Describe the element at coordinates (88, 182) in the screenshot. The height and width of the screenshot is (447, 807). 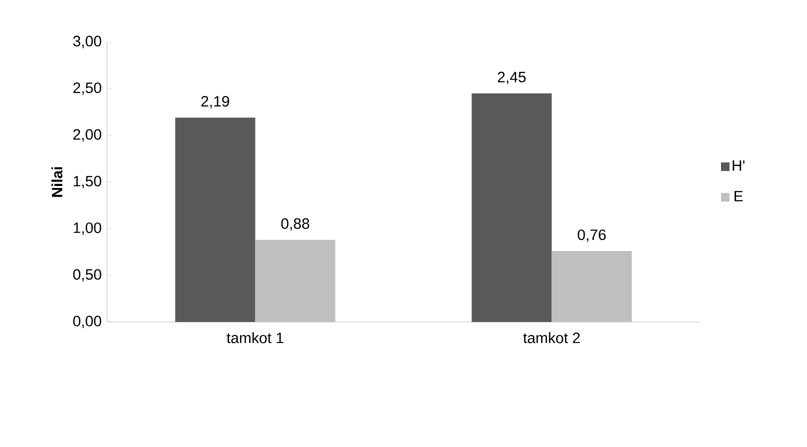
I see `y-tick-label: 1,50` at that location.